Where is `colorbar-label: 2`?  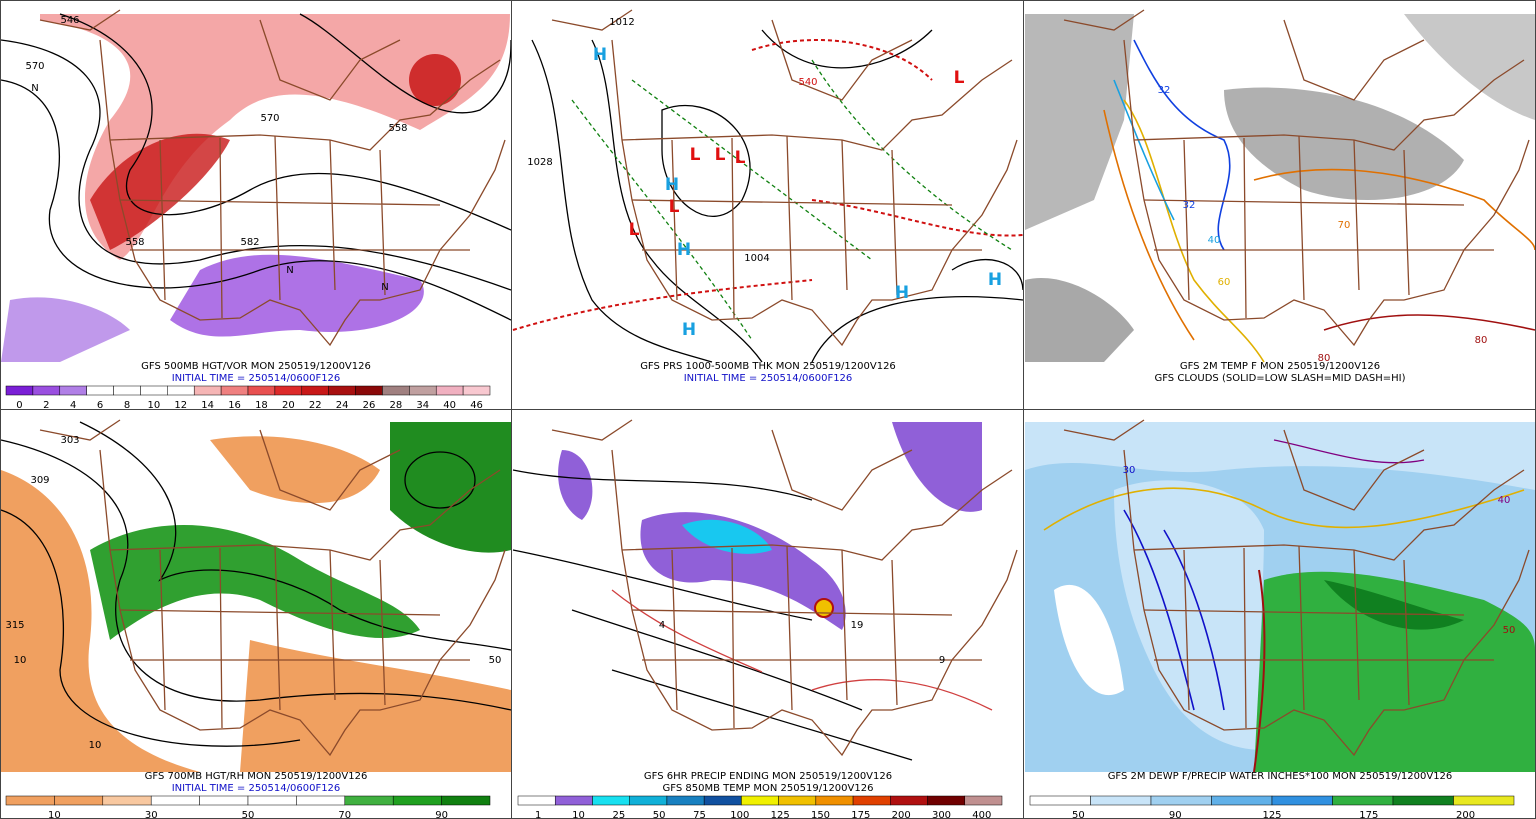
colorbar-label: 2 is located at coordinates (46, 405).